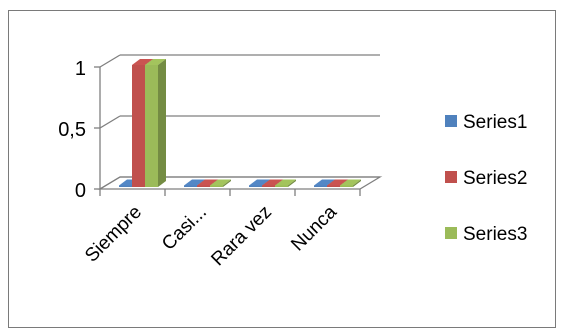 The width and height of the screenshot is (566, 336). Describe the element at coordinates (80, 191) in the screenshot. I see `y-tick-label: 0` at that location.